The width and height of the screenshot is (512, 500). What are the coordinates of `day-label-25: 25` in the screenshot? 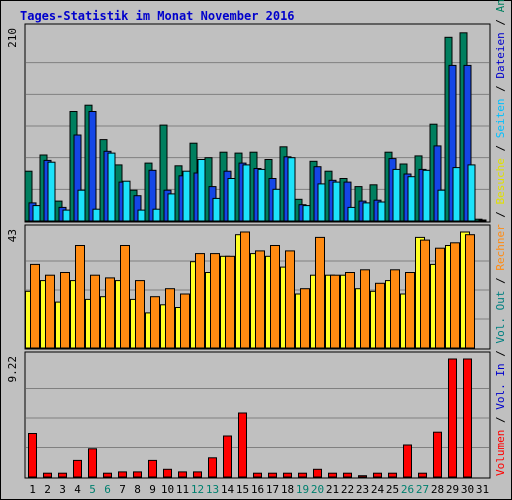 It's located at (392, 489).